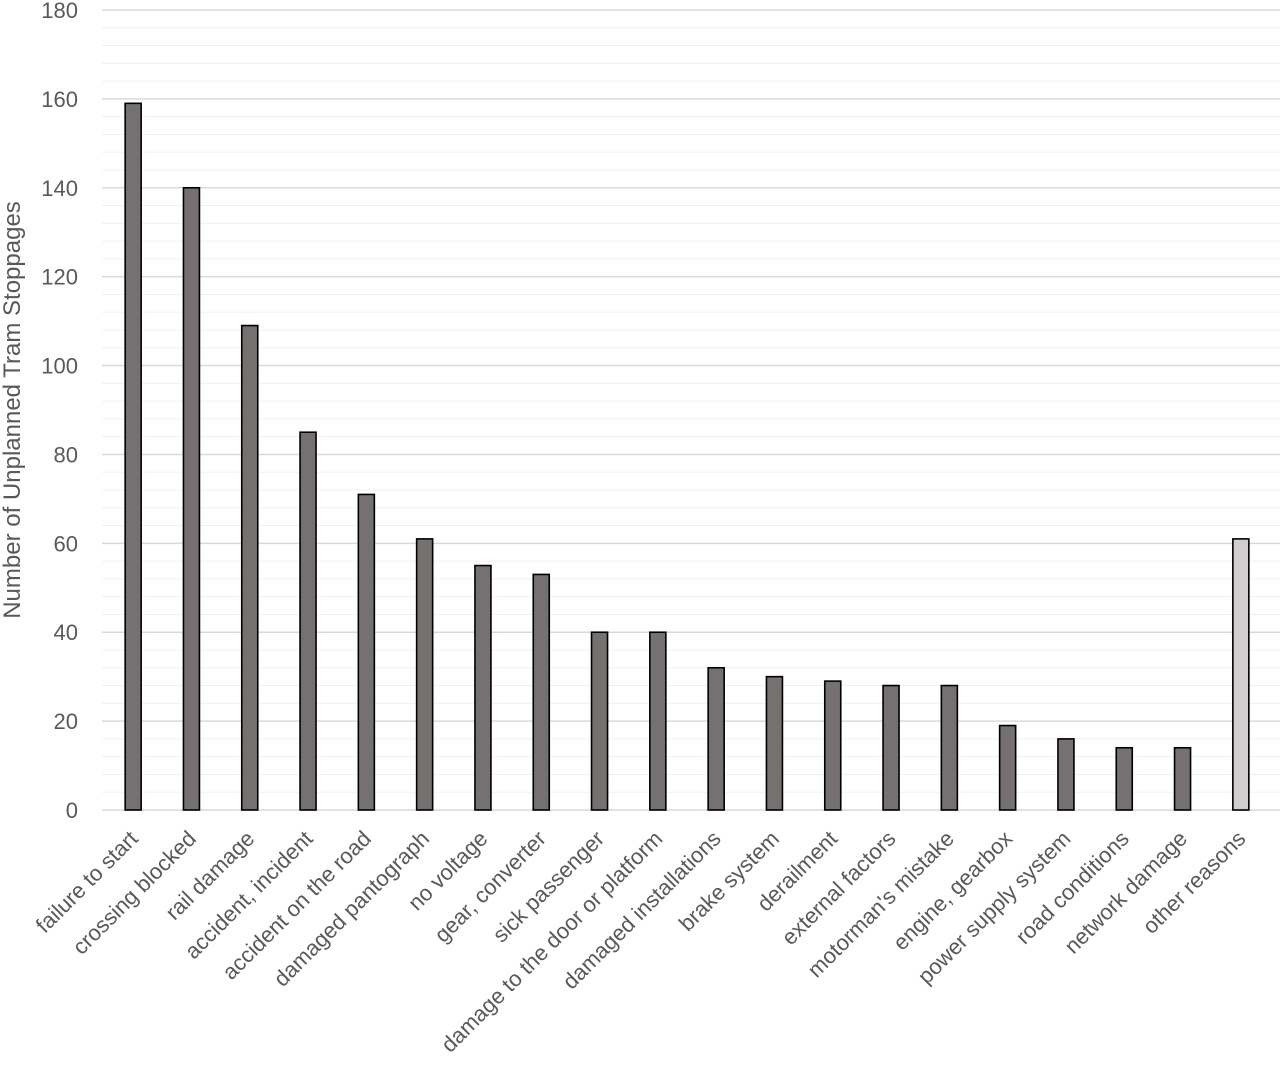  Describe the element at coordinates (59, 411) in the screenshot. I see `y-tick-labels: 0 20 40 60 80 100 120 140 160 180` at that location.